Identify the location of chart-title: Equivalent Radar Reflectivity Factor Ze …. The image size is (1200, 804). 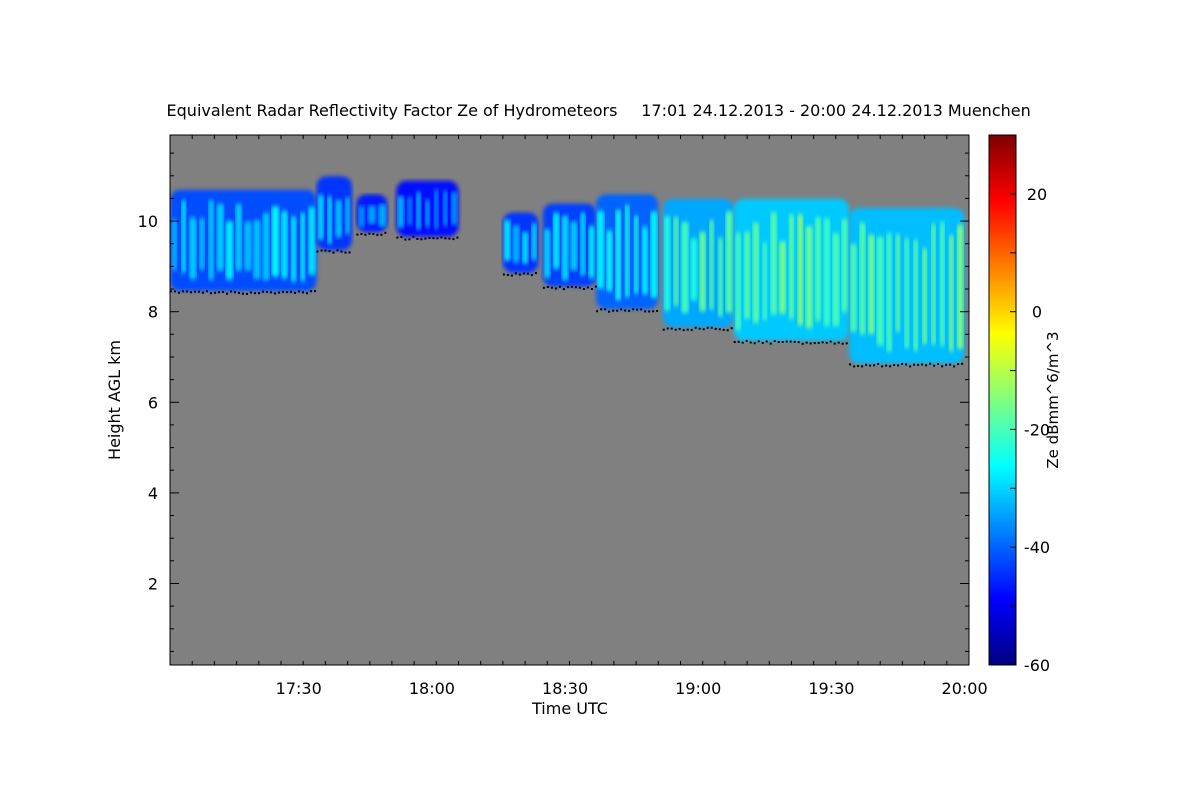
(392, 110).